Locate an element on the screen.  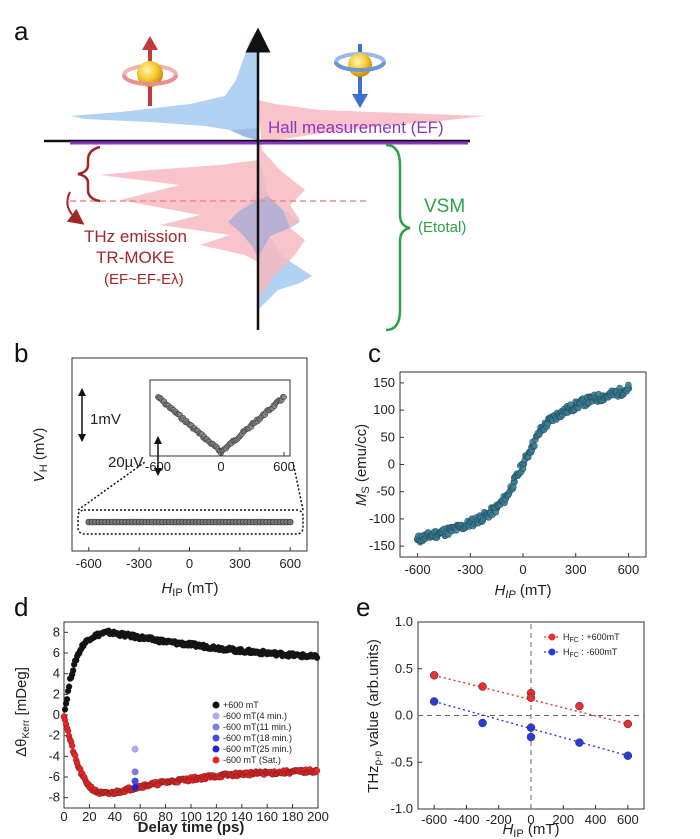
e-legend-marker is located at coordinates (552, 652).